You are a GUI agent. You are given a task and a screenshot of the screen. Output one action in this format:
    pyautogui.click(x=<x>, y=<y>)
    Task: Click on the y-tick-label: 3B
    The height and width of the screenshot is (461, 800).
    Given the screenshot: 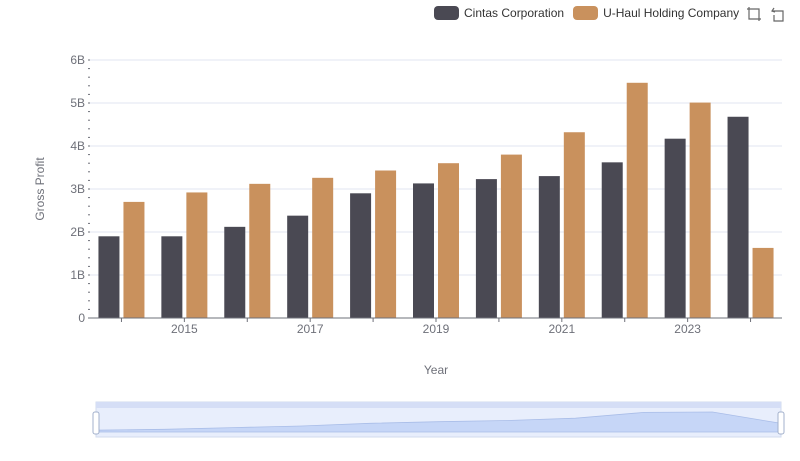 What is the action you would take?
    pyautogui.click(x=77, y=189)
    